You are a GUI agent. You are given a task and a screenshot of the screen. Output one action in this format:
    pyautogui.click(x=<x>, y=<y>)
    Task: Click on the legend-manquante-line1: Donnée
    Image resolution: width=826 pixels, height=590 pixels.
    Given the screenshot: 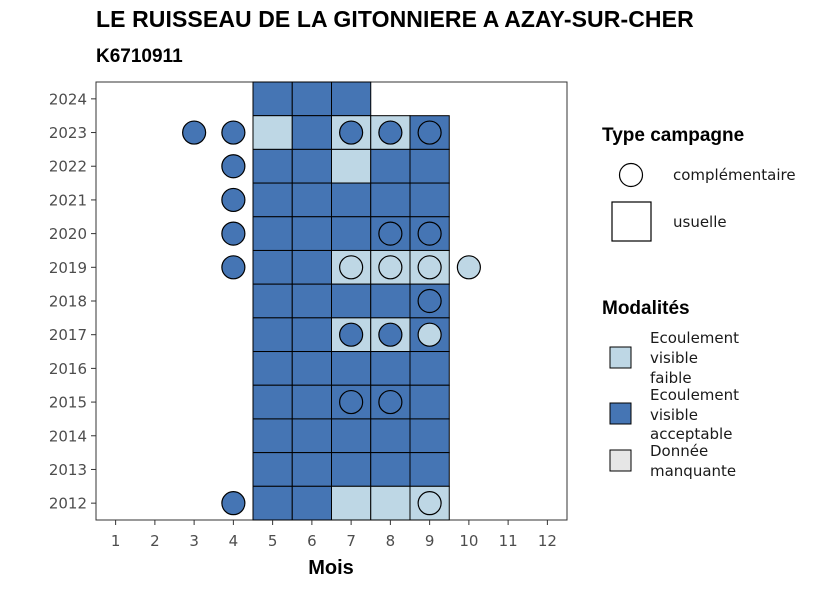 What is the action you would take?
    pyautogui.click(x=679, y=451)
    